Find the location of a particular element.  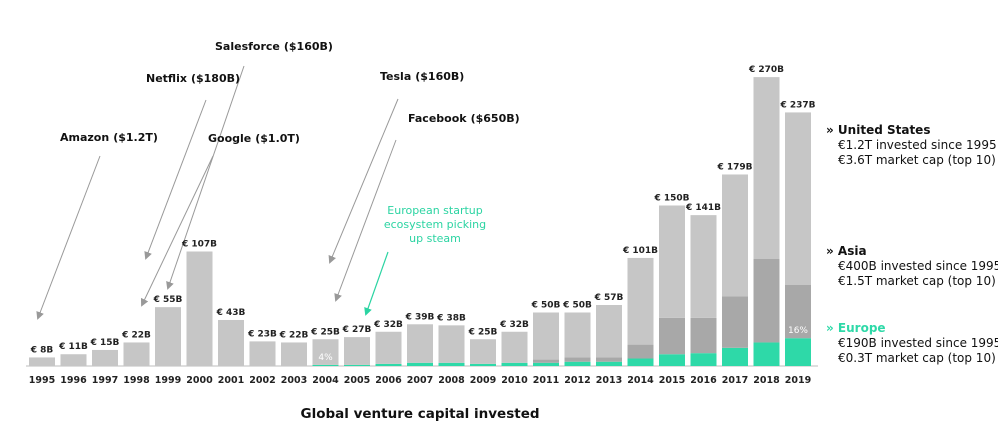

year-label-2018: 2018 is located at coordinates (766, 380).